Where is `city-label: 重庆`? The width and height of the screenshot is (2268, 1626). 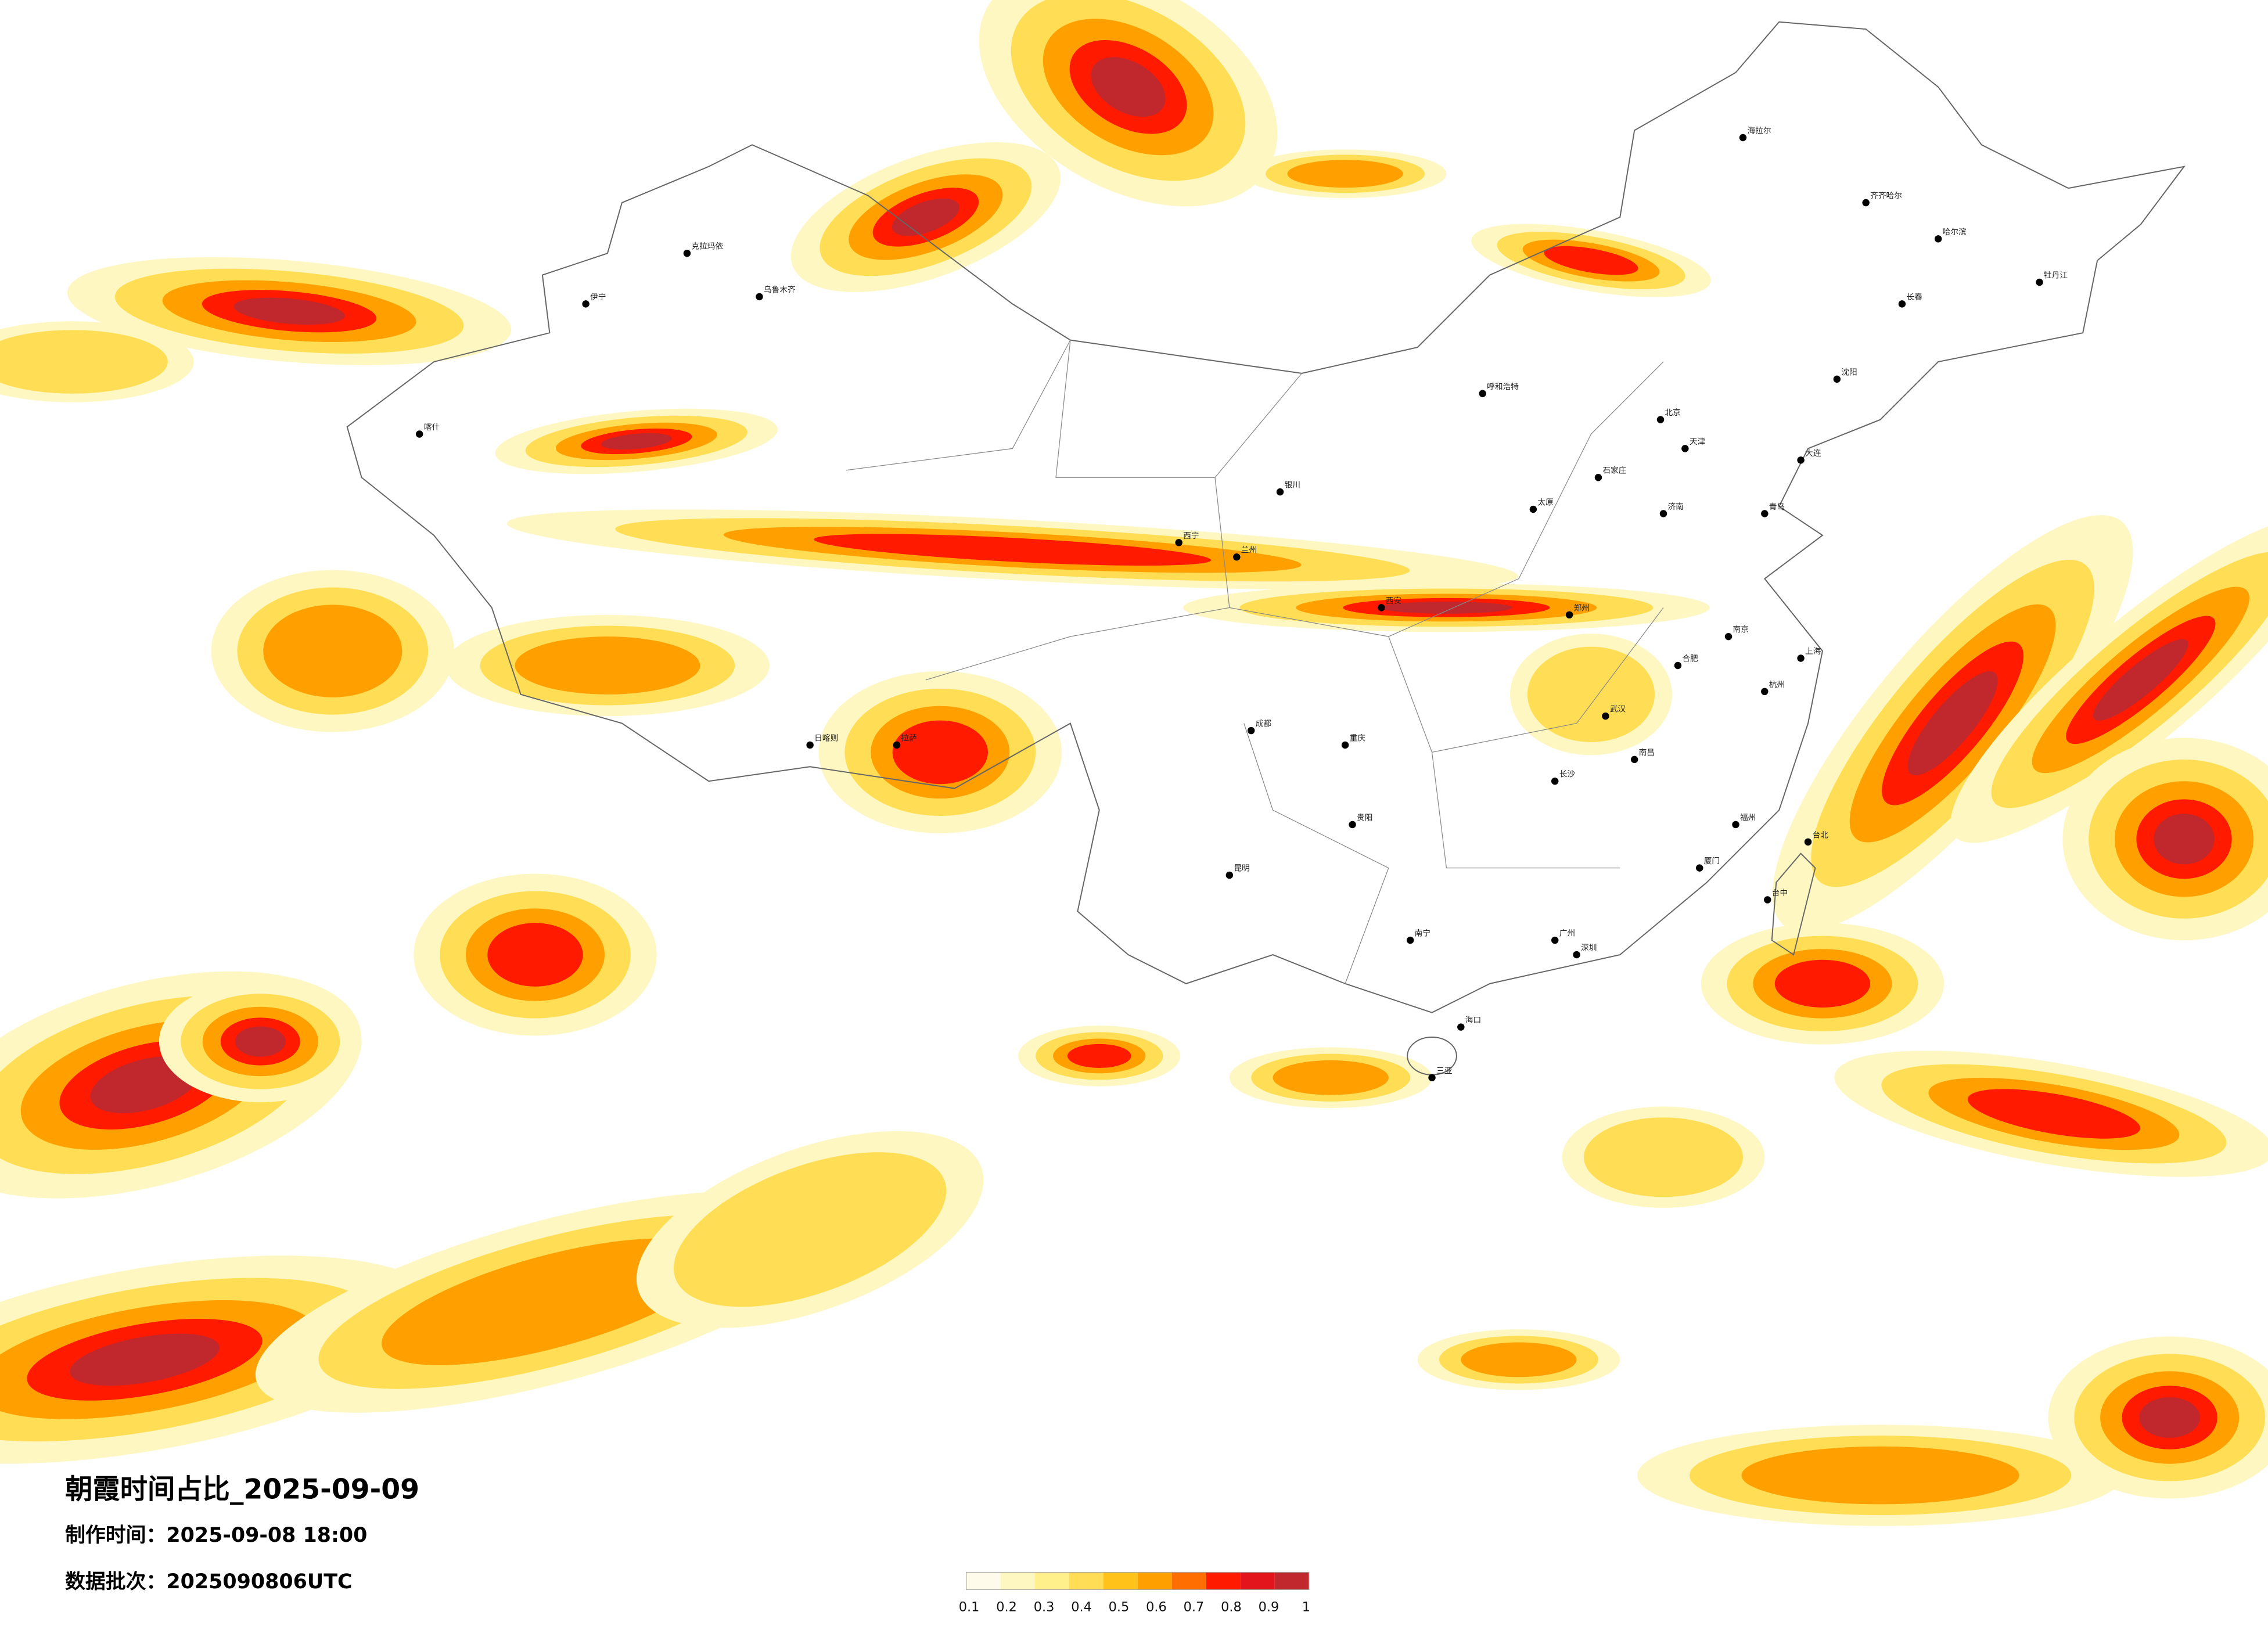 city-label: 重庆 is located at coordinates (1358, 738).